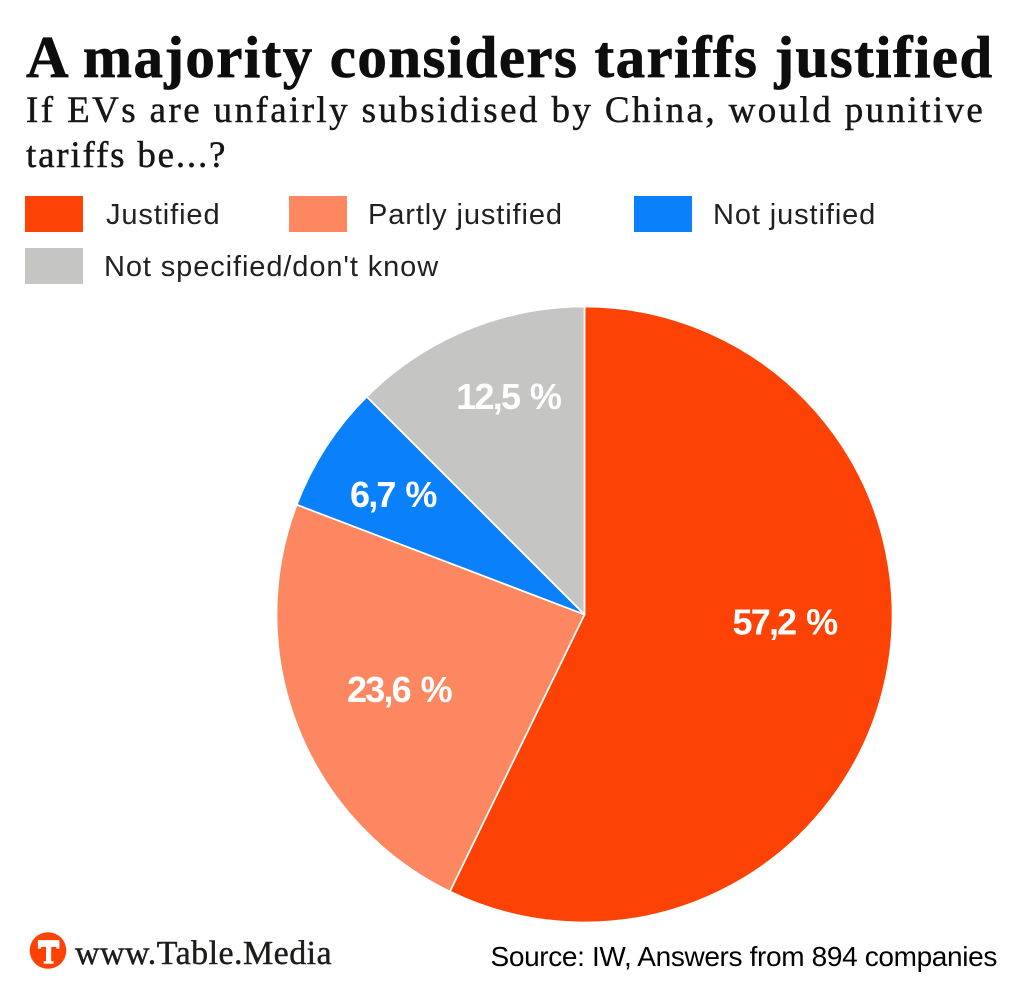 This screenshot has height=989, width=1024. I want to click on svg-text: 6,7 %, so click(393, 494).